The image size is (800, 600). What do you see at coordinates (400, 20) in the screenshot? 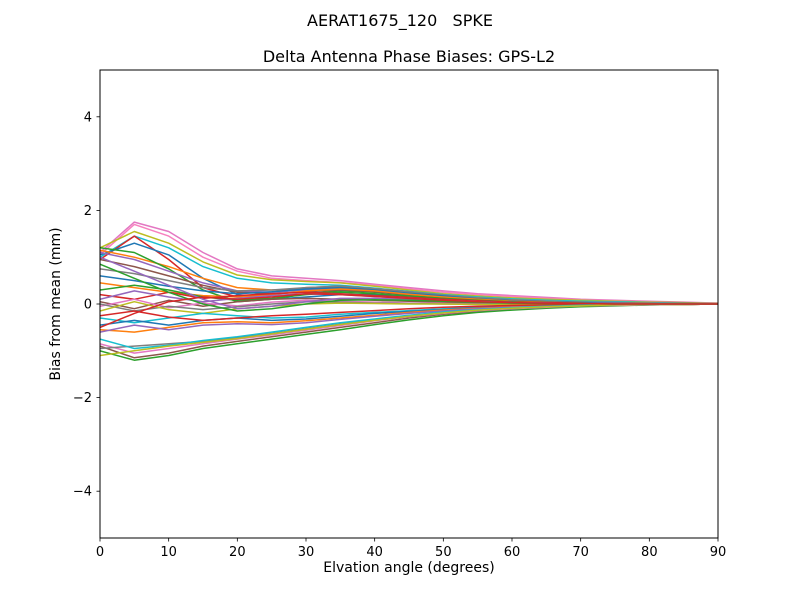
I see `figure-suptitle: AERAT1675_120 SPKE` at bounding box center [400, 20].